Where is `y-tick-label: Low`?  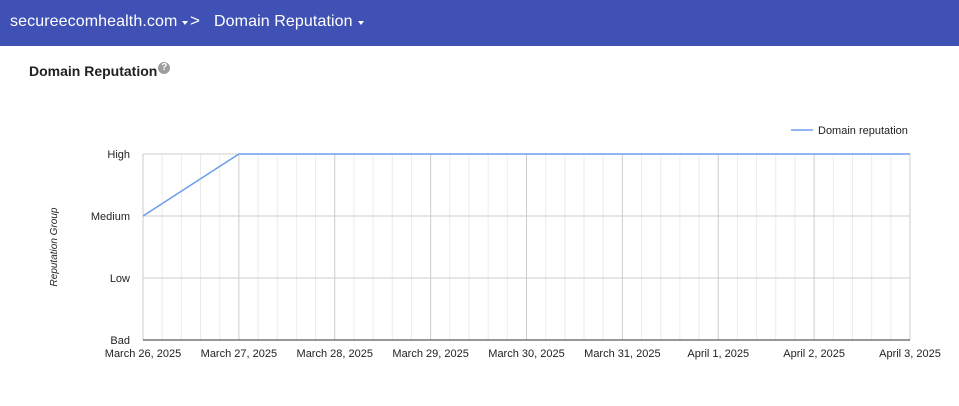
y-tick-label: Low is located at coordinates (120, 279).